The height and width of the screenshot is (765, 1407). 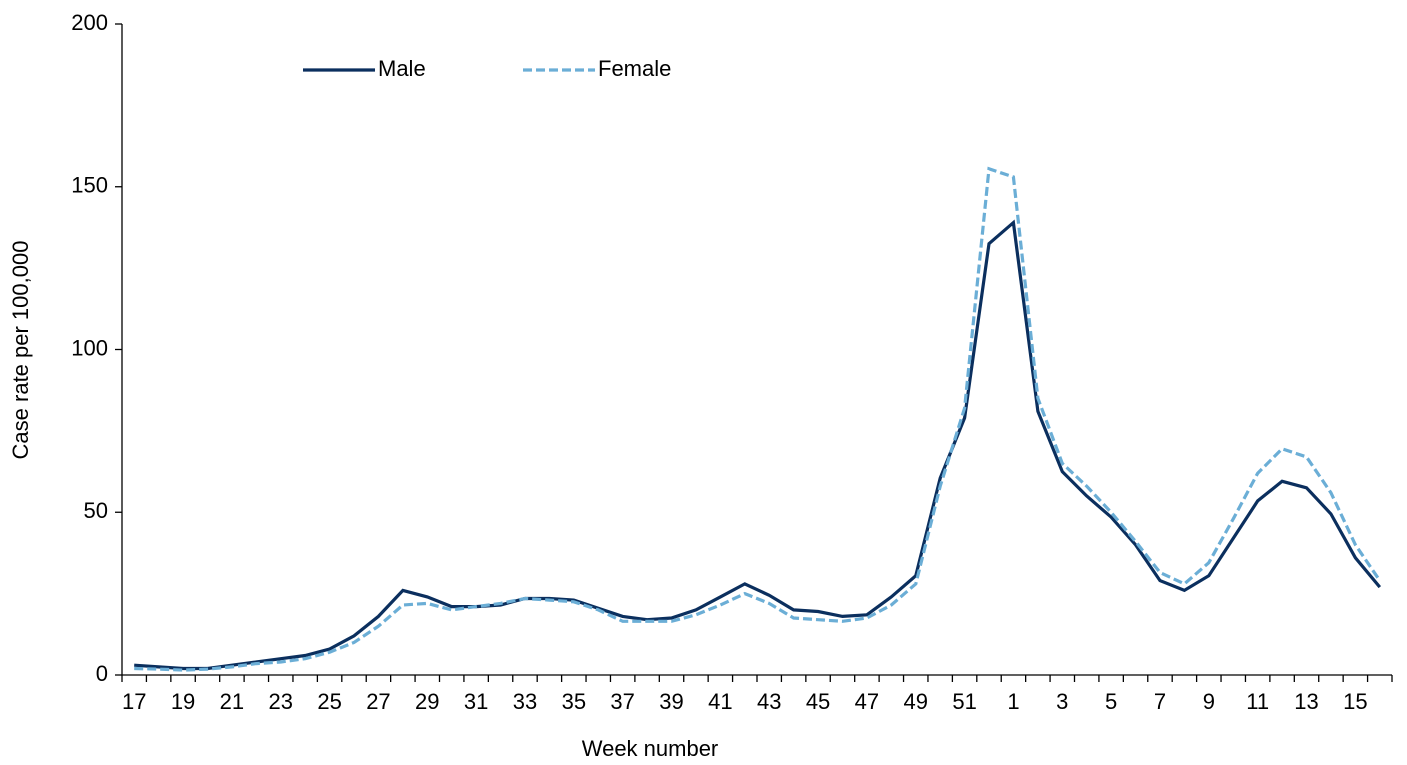 What do you see at coordinates (867, 701) in the screenshot?
I see `x-tick-label: 47` at bounding box center [867, 701].